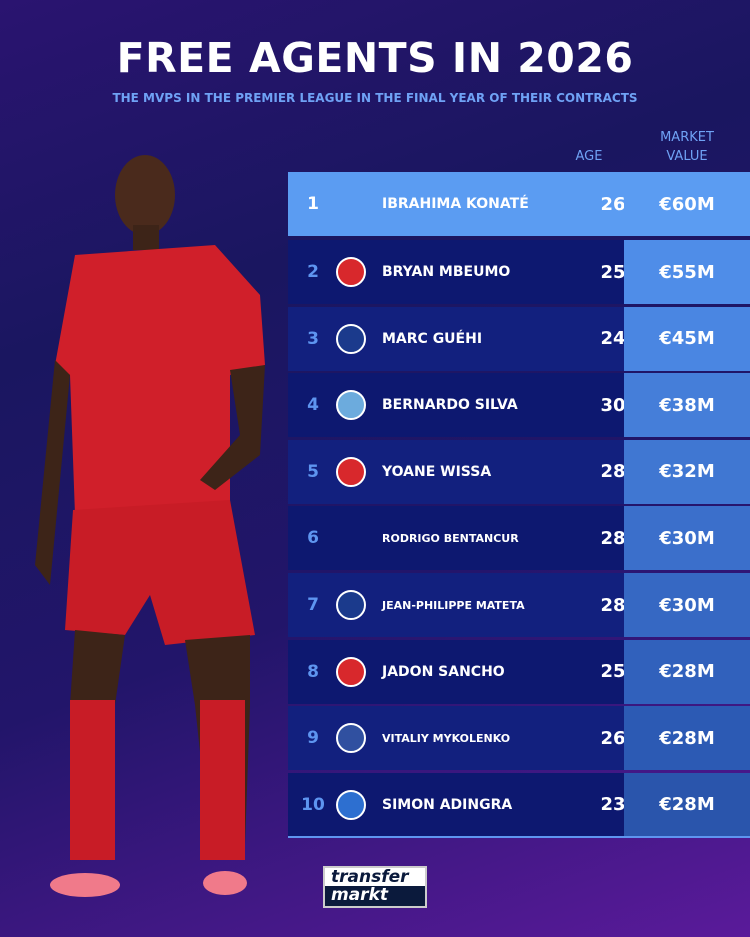 This screenshot has height=937, width=750. Describe the element at coordinates (313, 405) in the screenshot. I see `rank: 4` at that location.